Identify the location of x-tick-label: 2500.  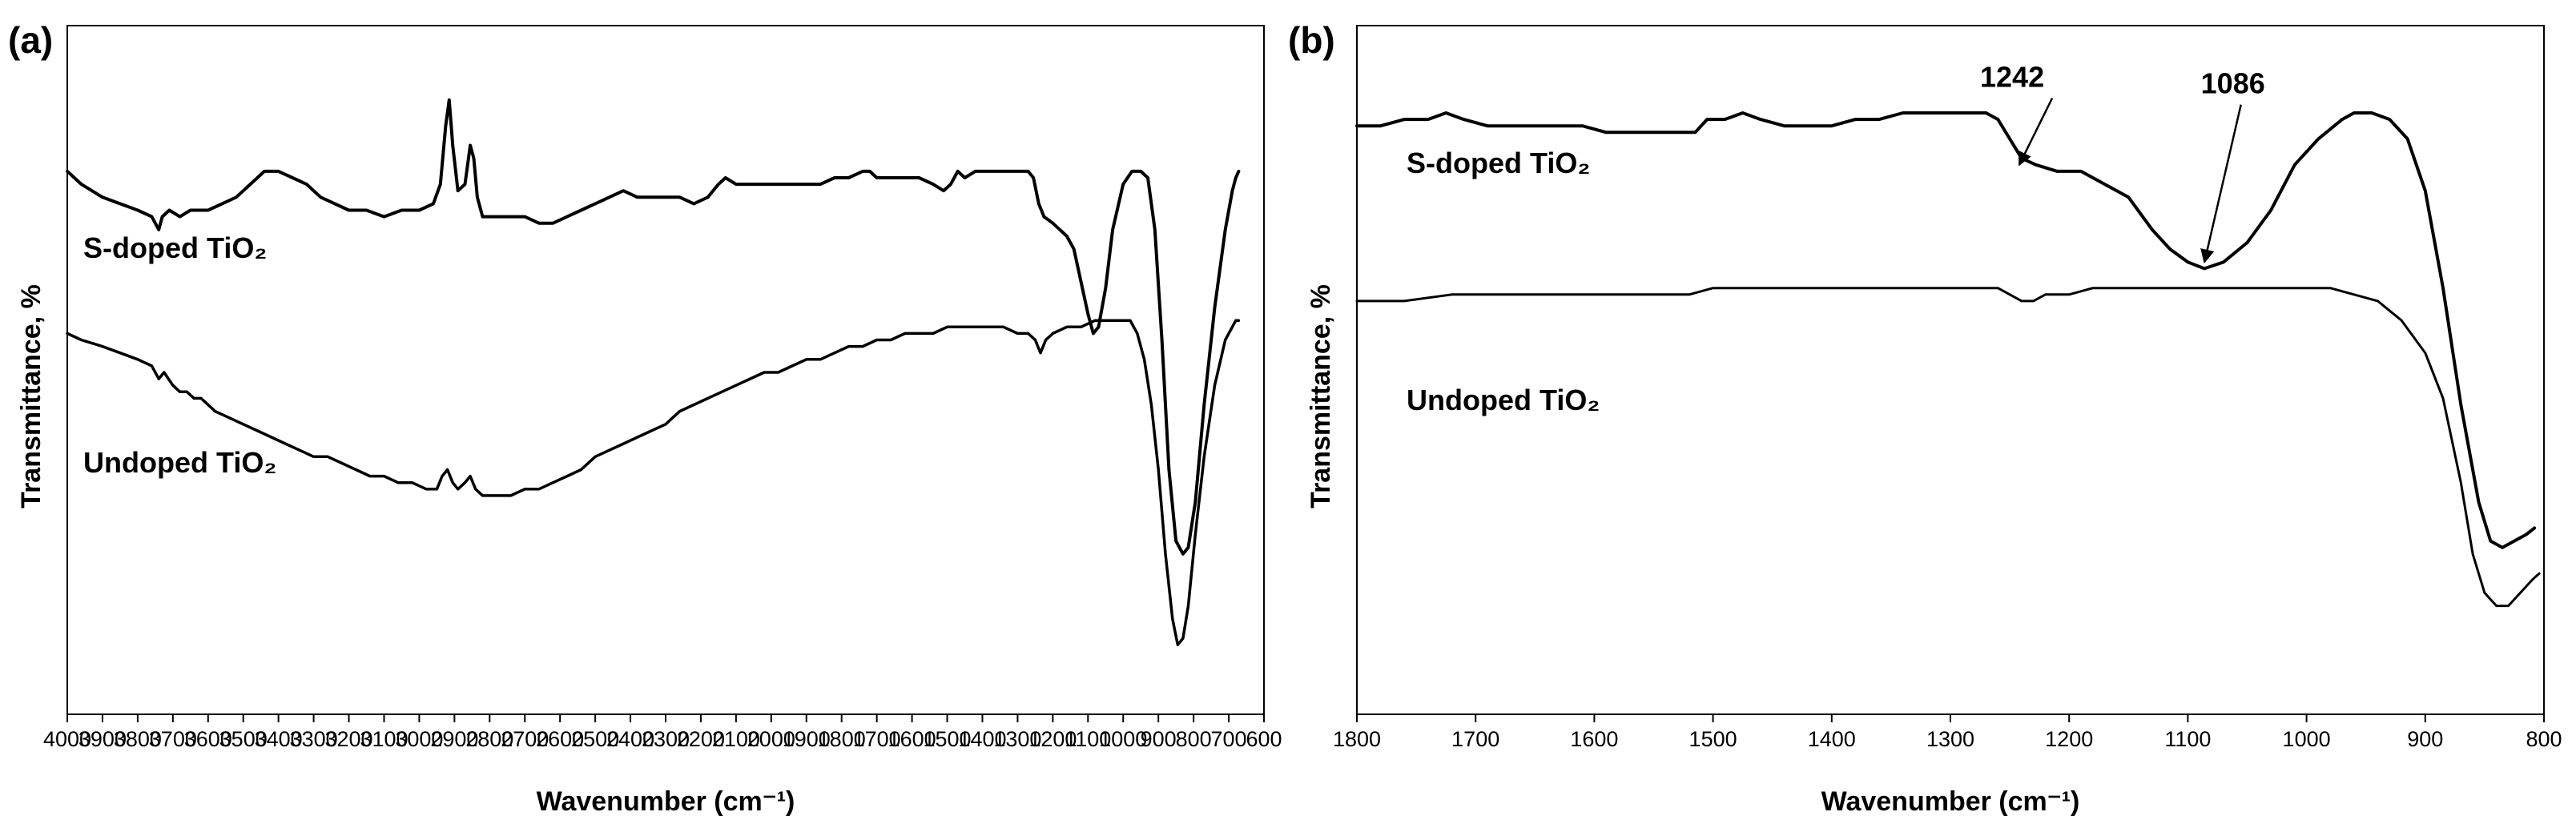
(595, 739).